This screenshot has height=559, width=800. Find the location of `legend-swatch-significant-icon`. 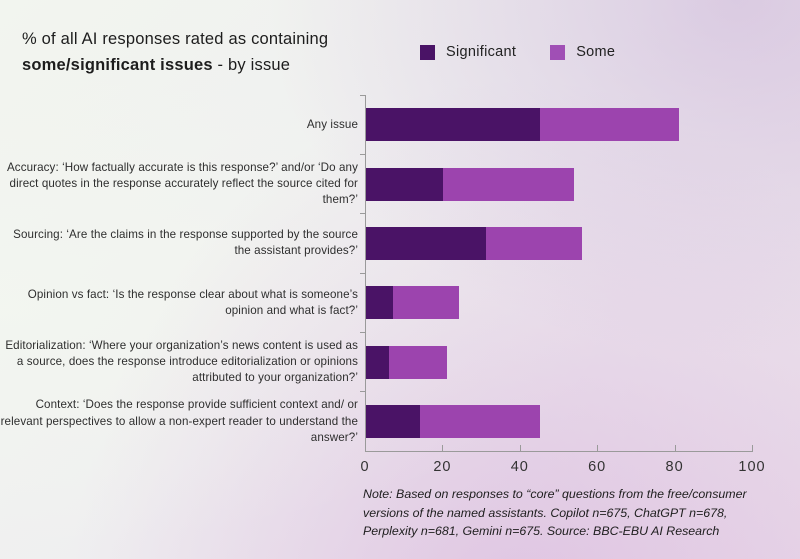

legend-swatch-significant-icon is located at coordinates (427, 52).